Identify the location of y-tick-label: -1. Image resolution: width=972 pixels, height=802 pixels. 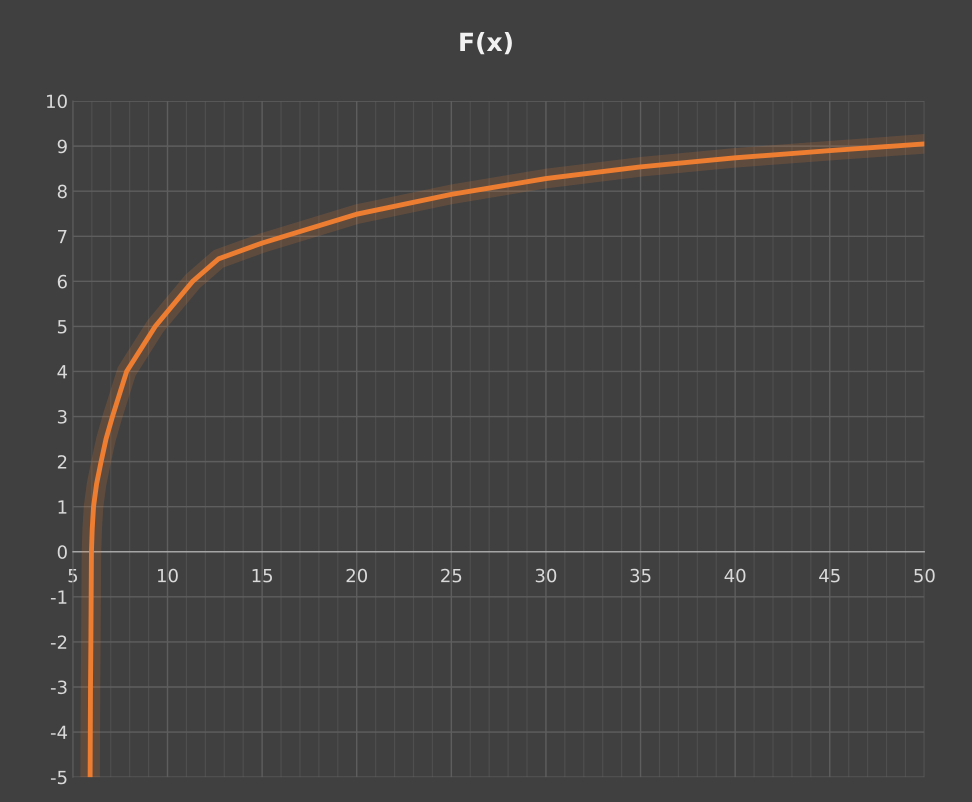
(58, 597).